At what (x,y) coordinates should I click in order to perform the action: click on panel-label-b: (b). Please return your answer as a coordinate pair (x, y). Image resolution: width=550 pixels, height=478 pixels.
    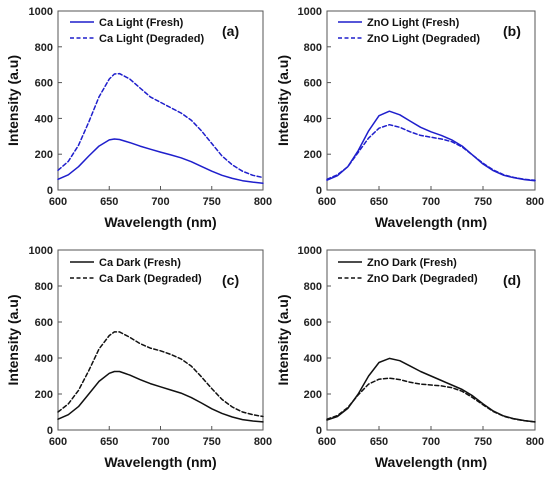
    Looking at the image, I should click on (512, 31).